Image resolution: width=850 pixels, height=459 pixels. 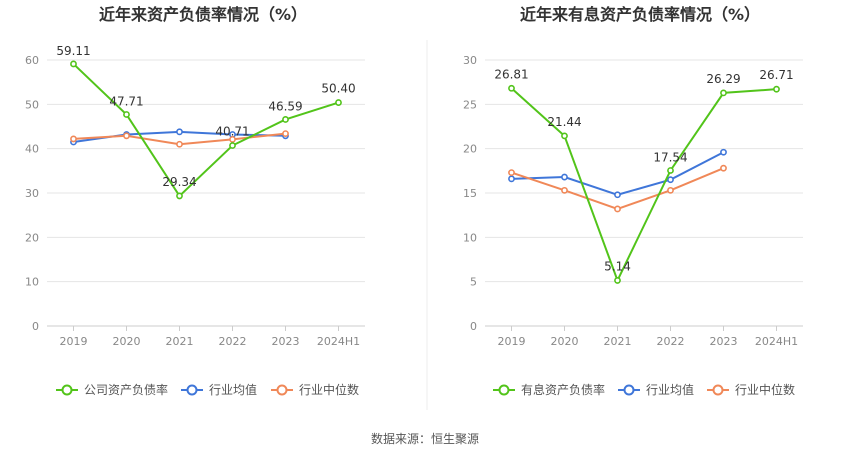 I want to click on source-label: 数据来源：恒生聚源, so click(x=425, y=438).